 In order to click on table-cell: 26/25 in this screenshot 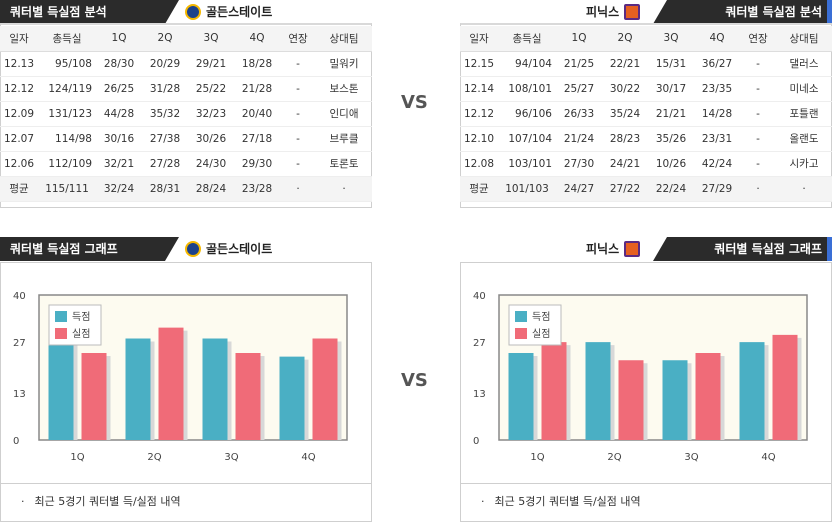, I will do `click(119, 89)`.